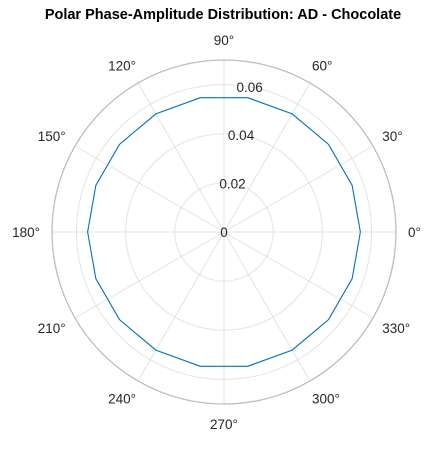  What do you see at coordinates (322, 66) in the screenshot?
I see `angular-tick-label-2: 60°` at bounding box center [322, 66].